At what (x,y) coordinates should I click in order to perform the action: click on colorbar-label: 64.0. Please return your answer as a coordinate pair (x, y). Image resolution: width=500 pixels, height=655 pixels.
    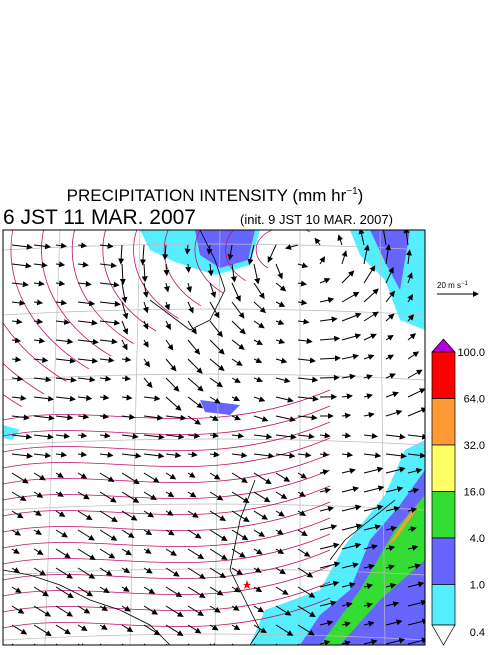
    Looking at the image, I should click on (474, 400).